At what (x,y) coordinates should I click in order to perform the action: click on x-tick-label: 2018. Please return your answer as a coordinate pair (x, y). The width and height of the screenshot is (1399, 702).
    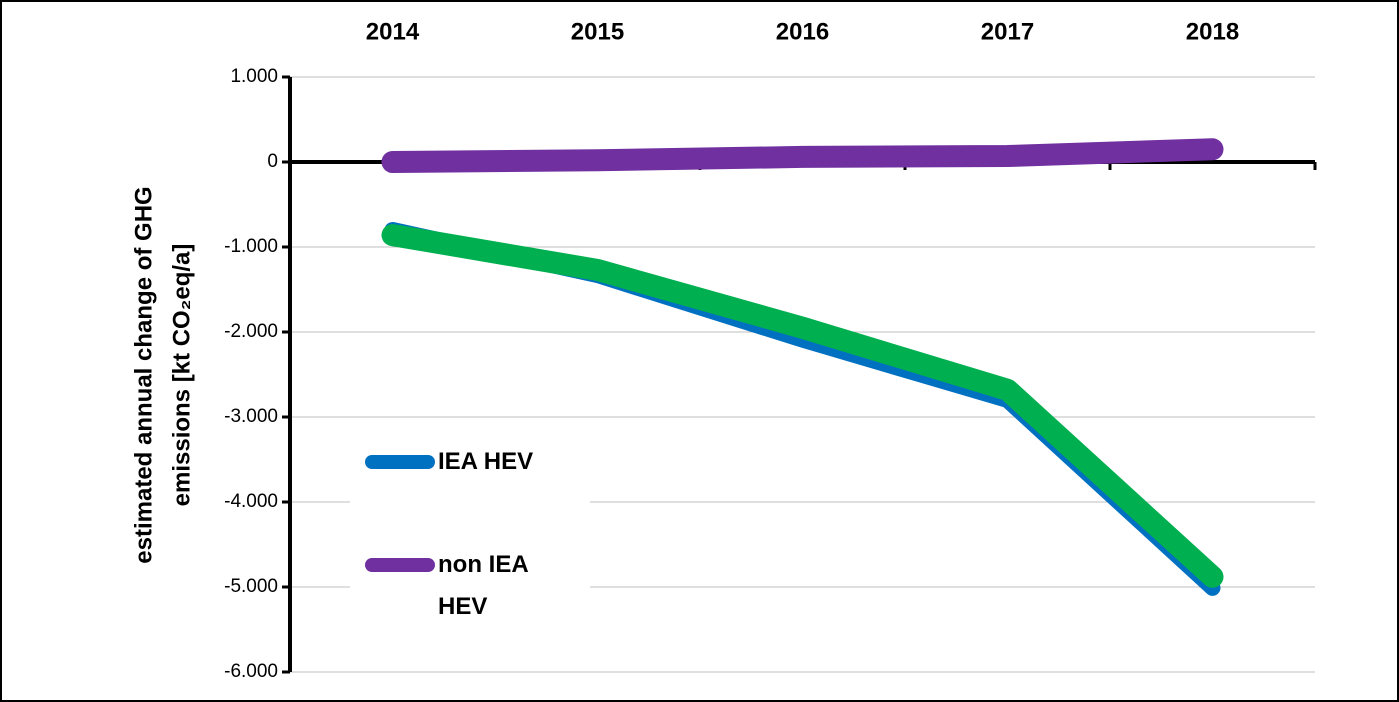
    Looking at the image, I should click on (1212, 31).